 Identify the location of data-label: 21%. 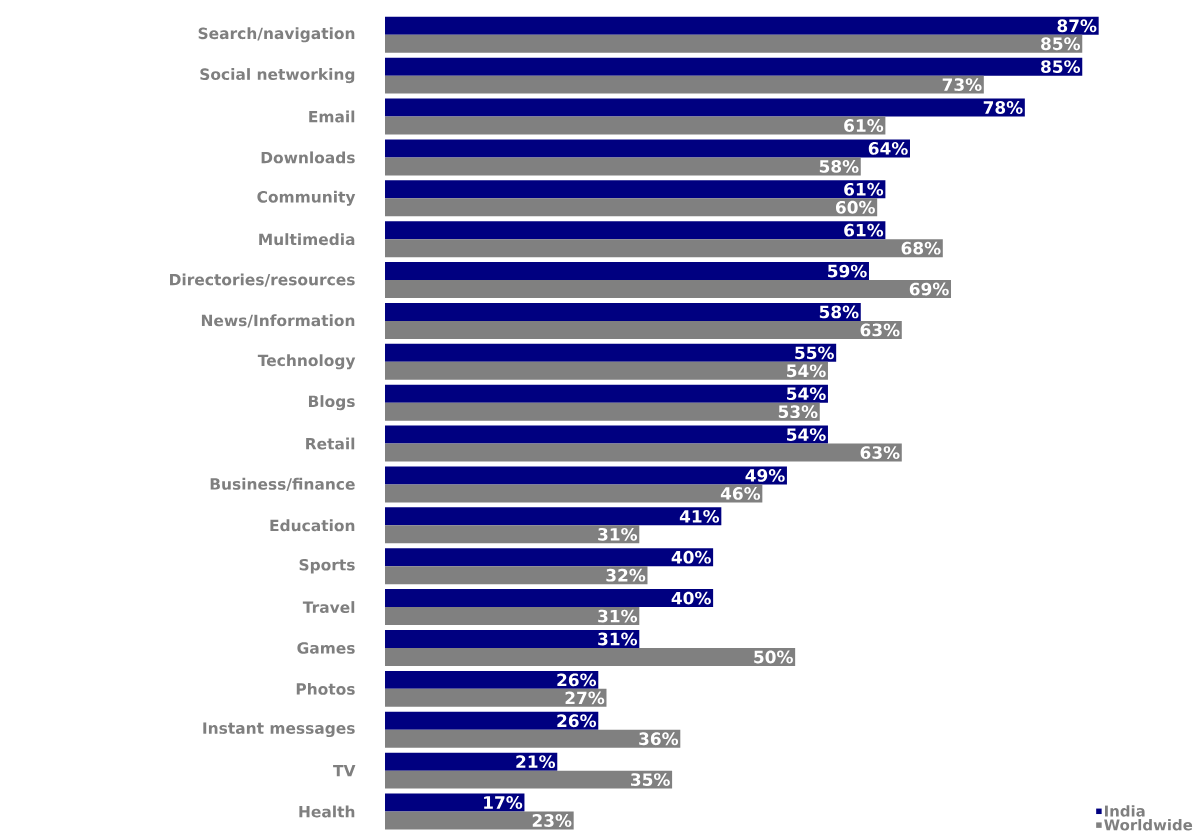
(536, 762).